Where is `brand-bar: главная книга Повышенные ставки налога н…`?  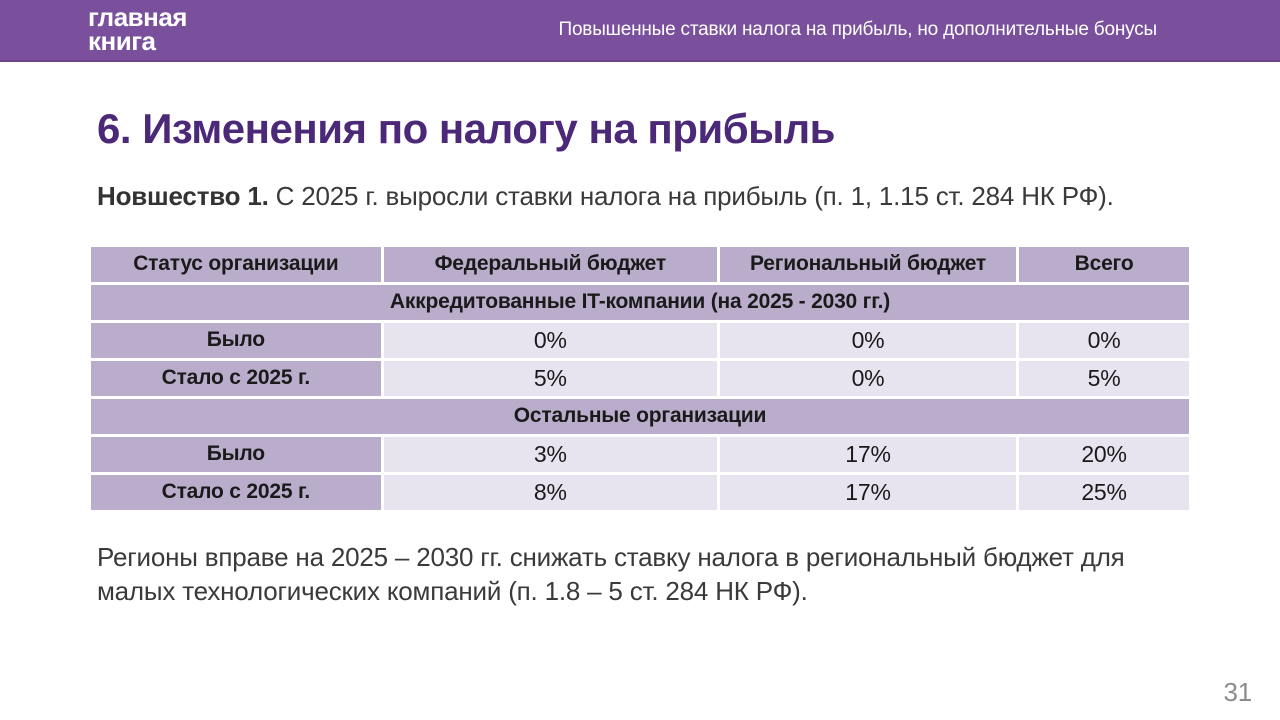 brand-bar: главная книга Повышенные ставки налога н… is located at coordinates (640, 31).